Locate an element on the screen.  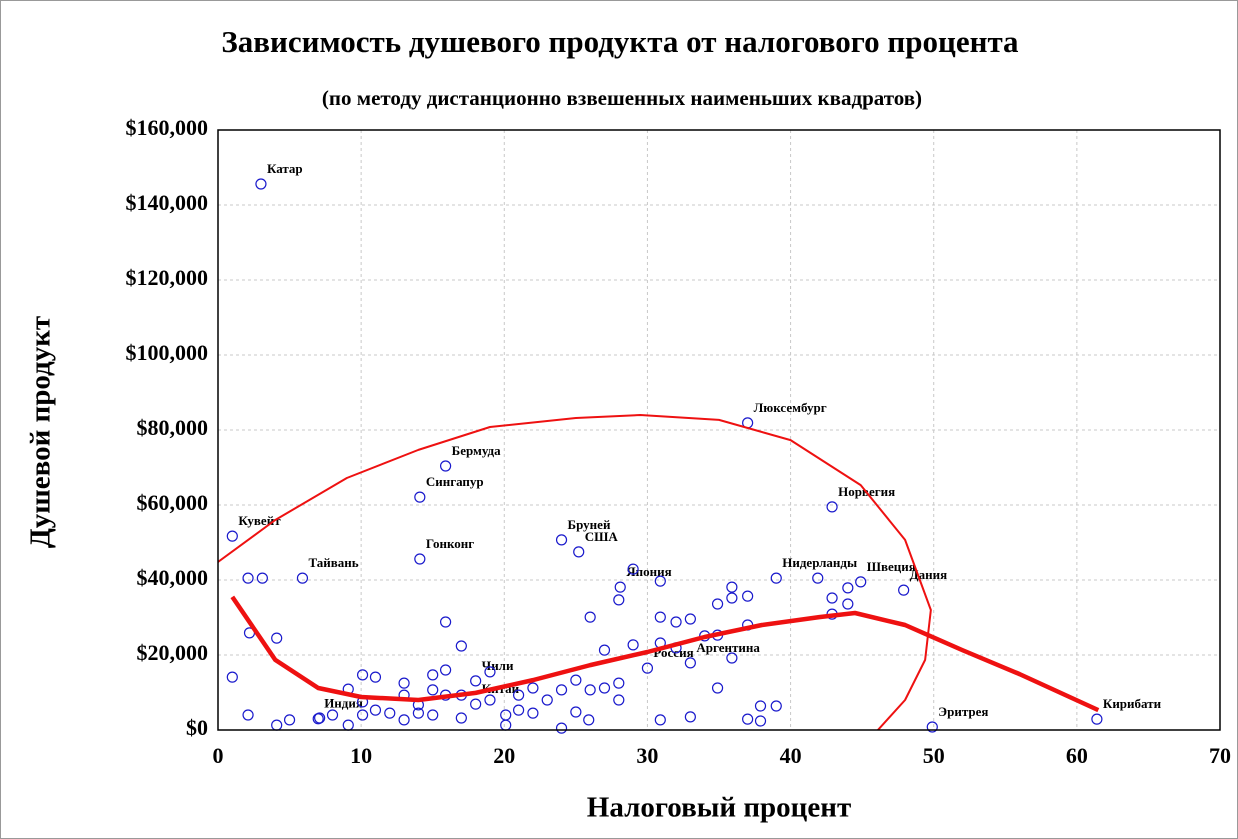
y-tick-label: $80,000 is located at coordinates (173, 427).